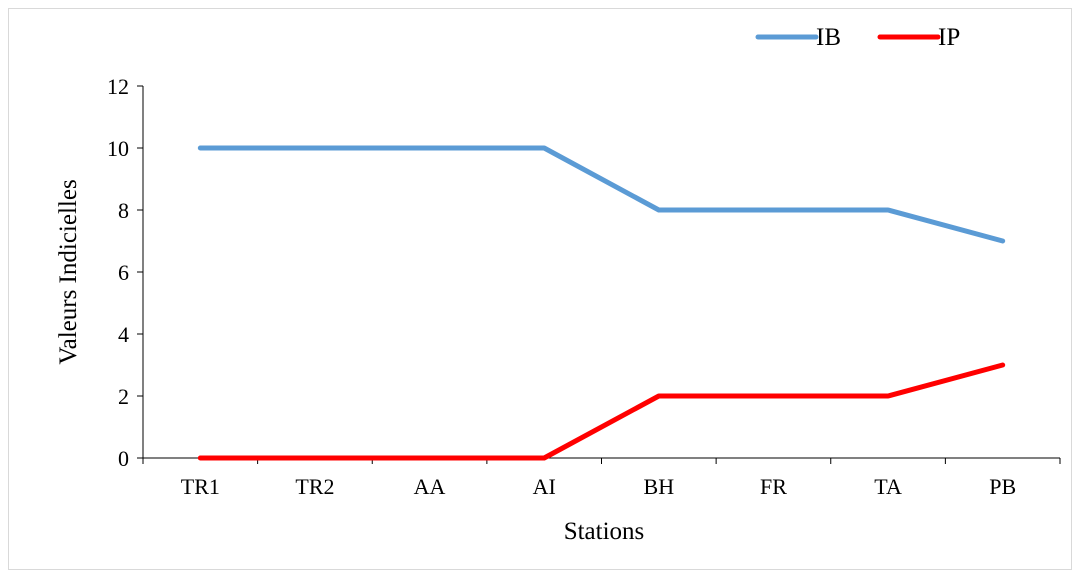 Image resolution: width=1084 pixels, height=580 pixels. Describe the element at coordinates (773, 486) in the screenshot. I see `x-tick-label: FR` at that location.